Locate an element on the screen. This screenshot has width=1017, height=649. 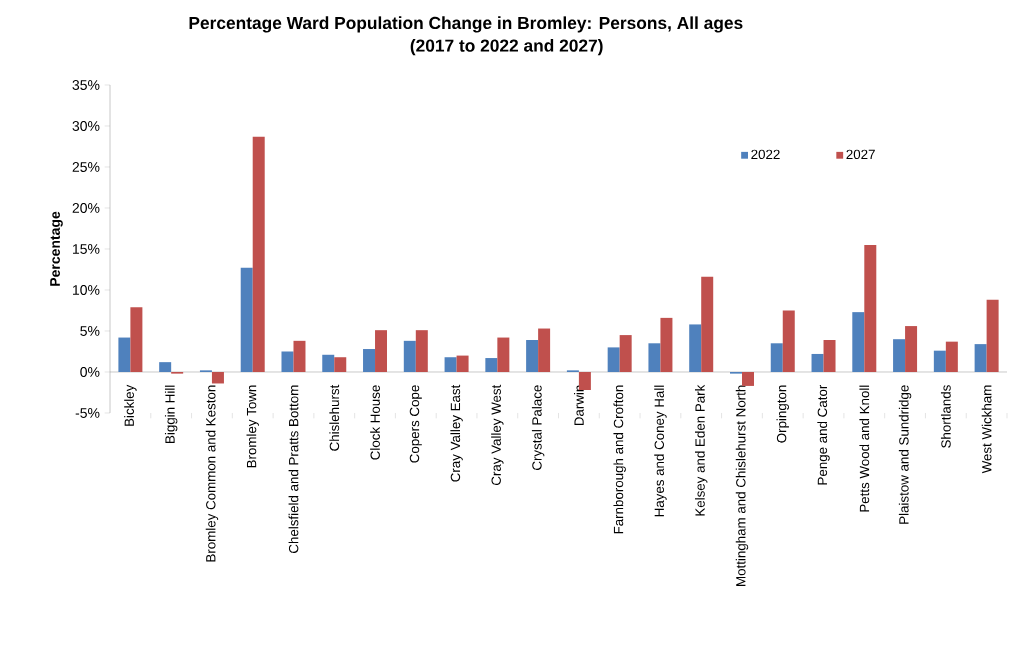
chart-title: Percentage Ward Population Change in Bromley: Persons, All ages (2017 to 2022 and 2027) is located at coordinates (466, 36).